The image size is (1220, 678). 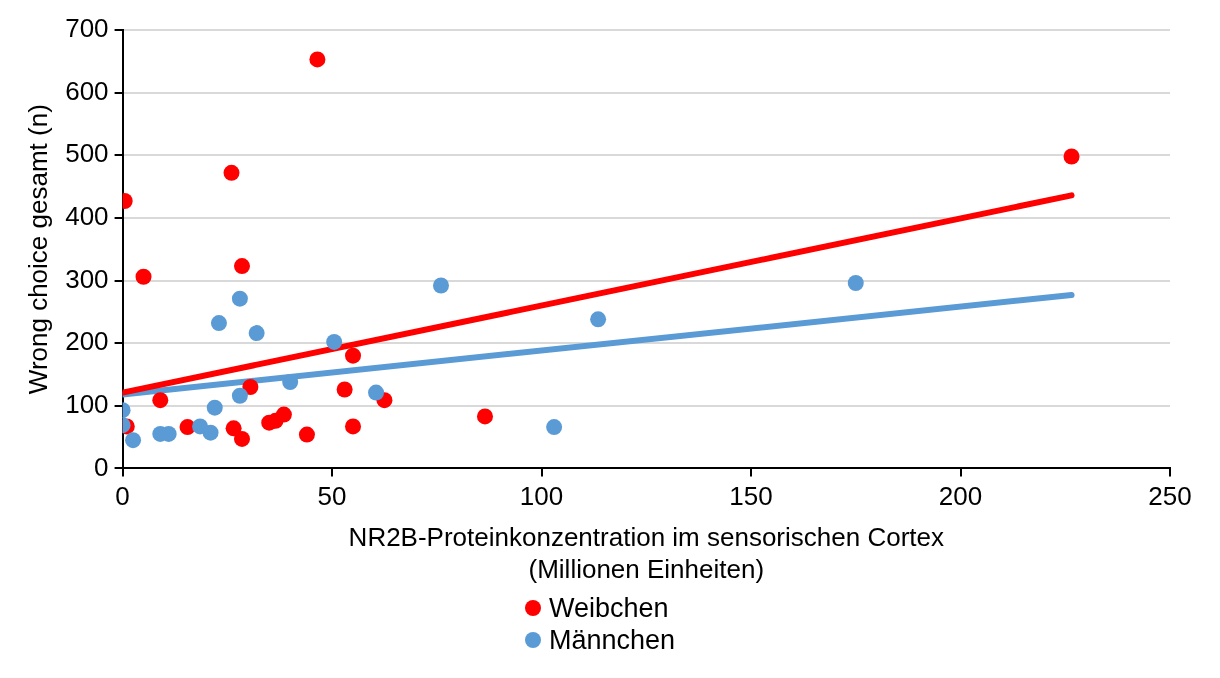 What do you see at coordinates (37, 249) in the screenshot?
I see `y-axis-title: Wrong choice gesamt (n)` at bounding box center [37, 249].